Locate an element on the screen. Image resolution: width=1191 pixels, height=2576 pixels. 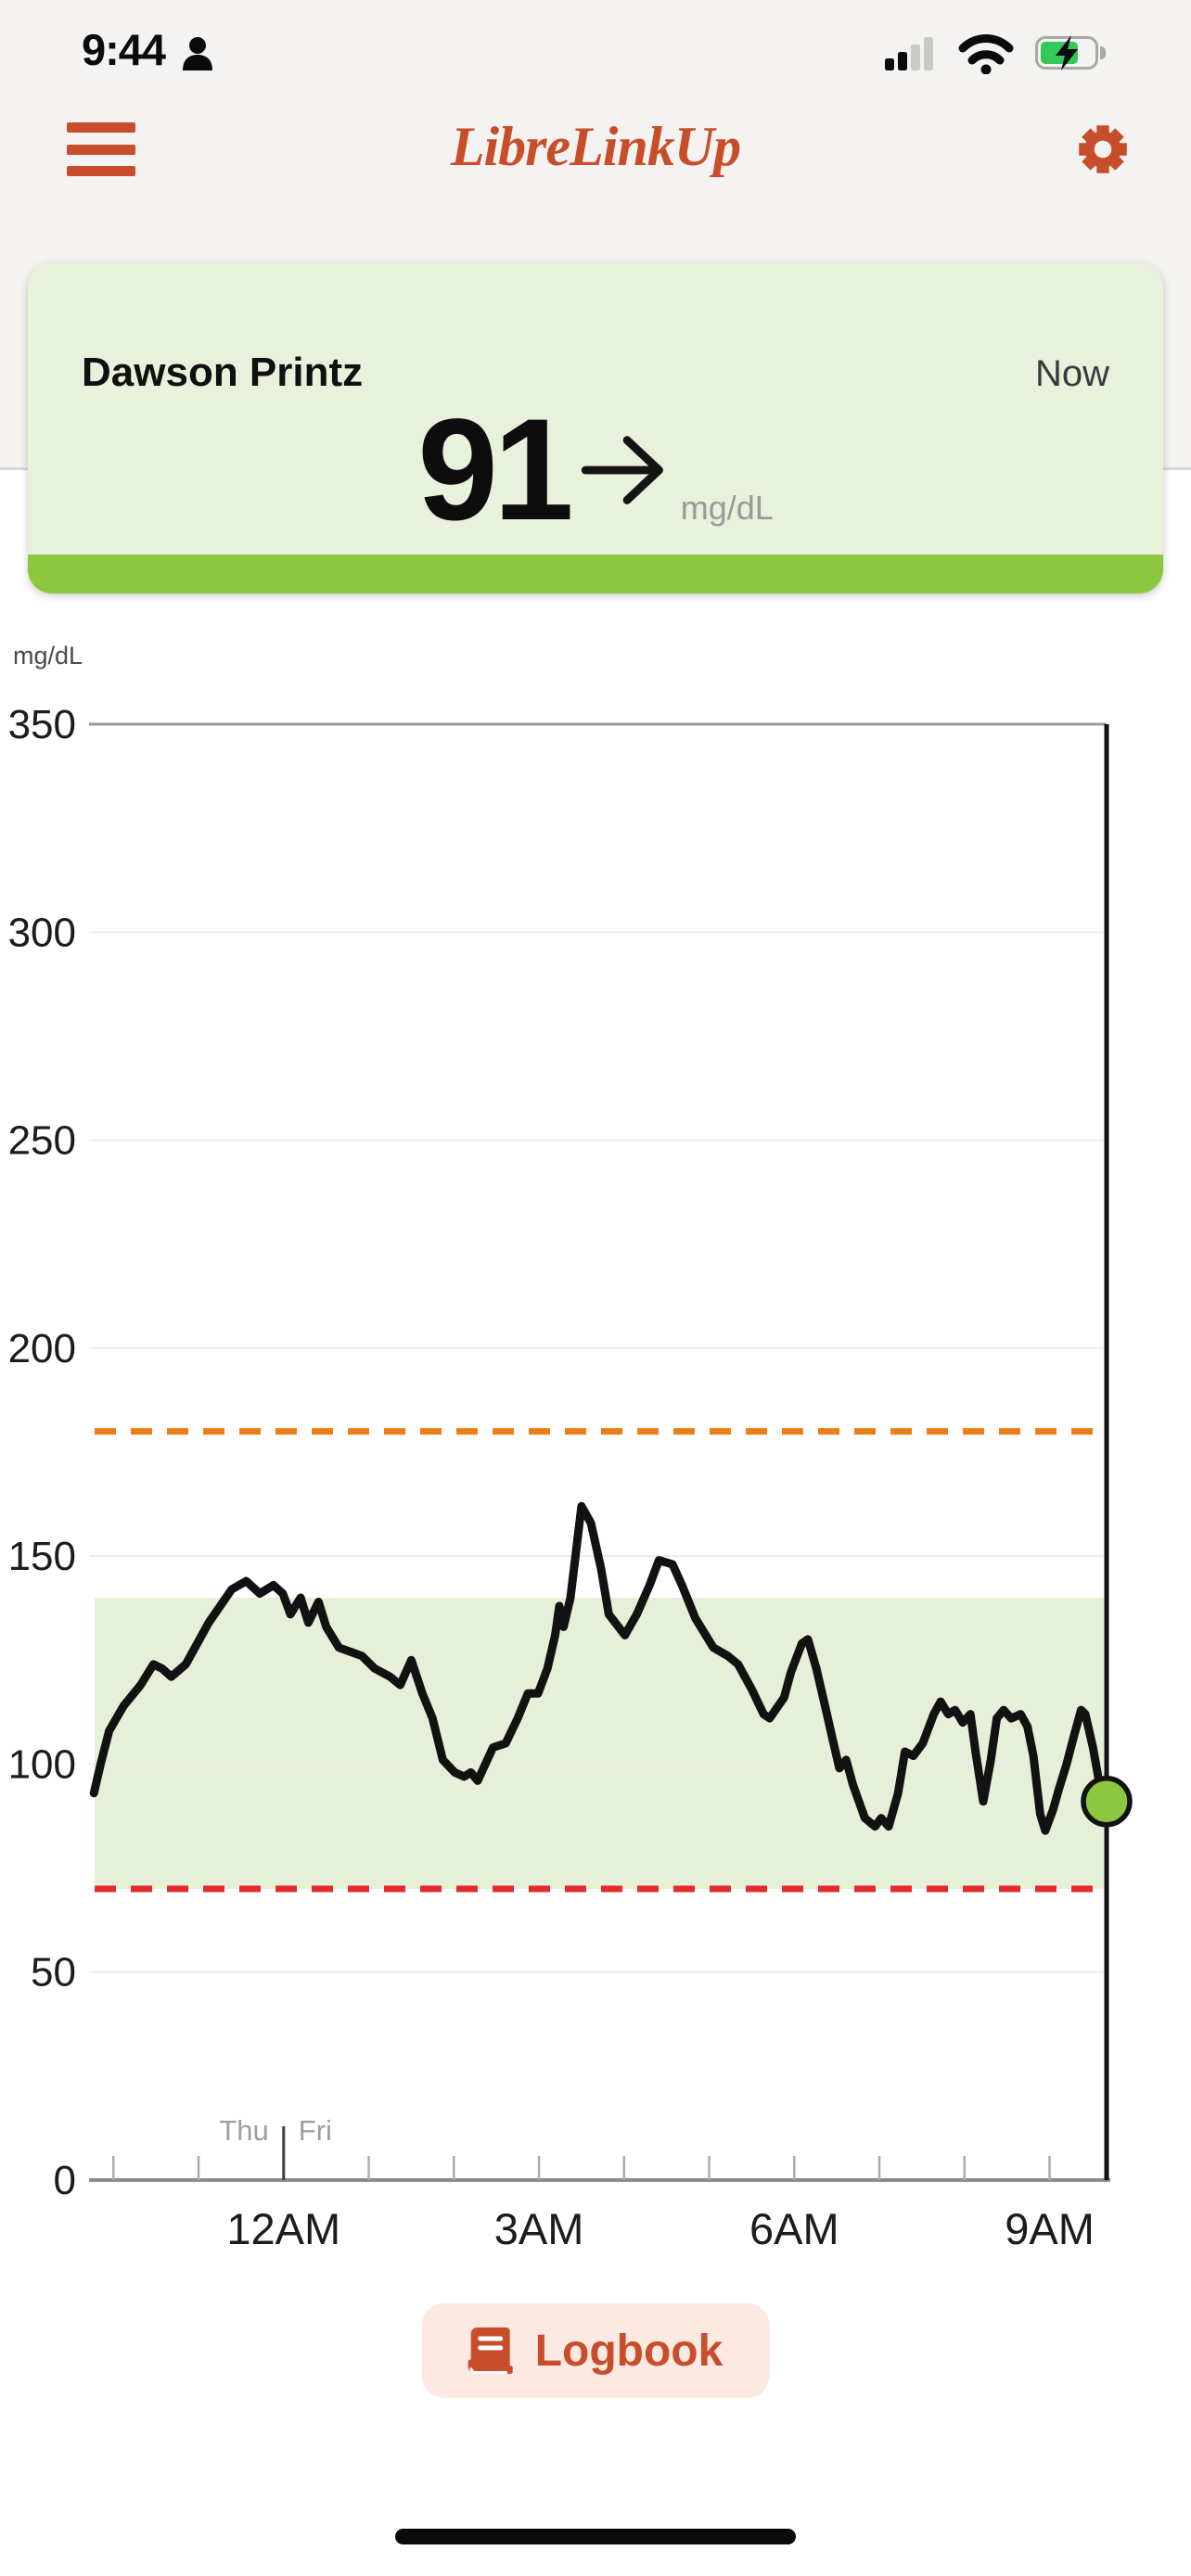
x-tick-label: 6AM is located at coordinates (794, 2228).